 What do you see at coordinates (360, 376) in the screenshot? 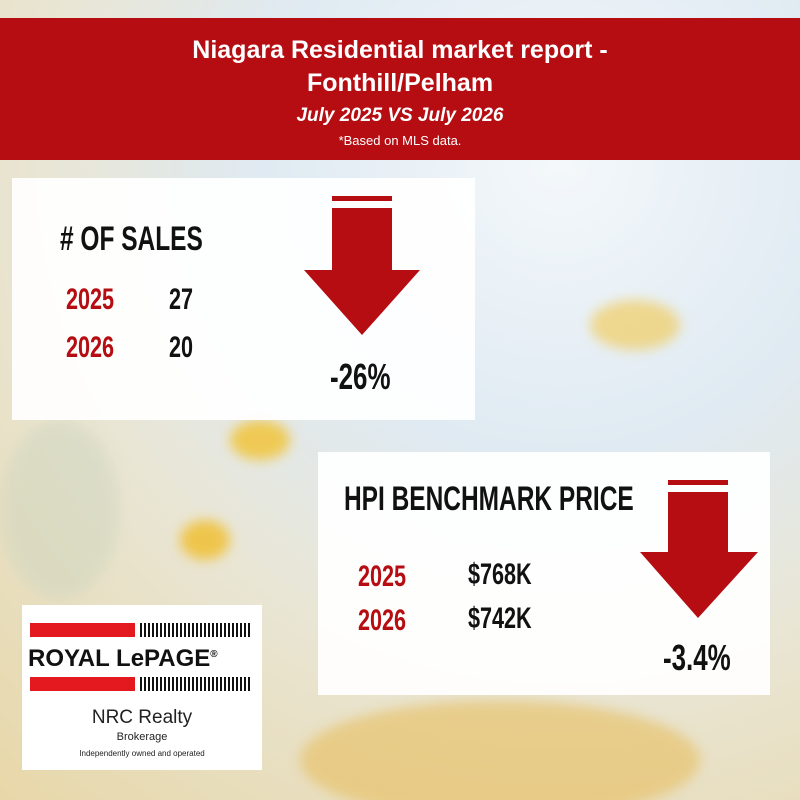
I see `change: -26%` at bounding box center [360, 376].